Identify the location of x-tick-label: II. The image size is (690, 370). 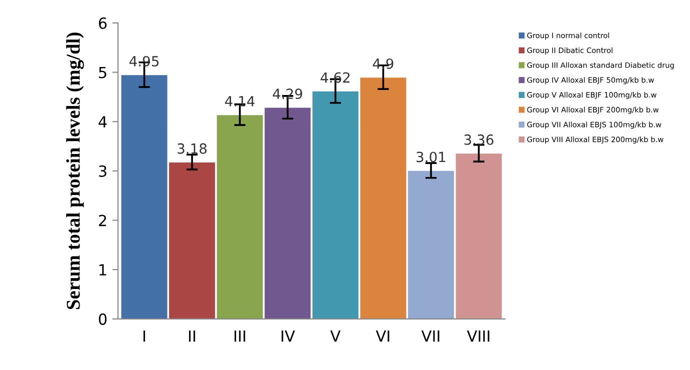
(192, 336).